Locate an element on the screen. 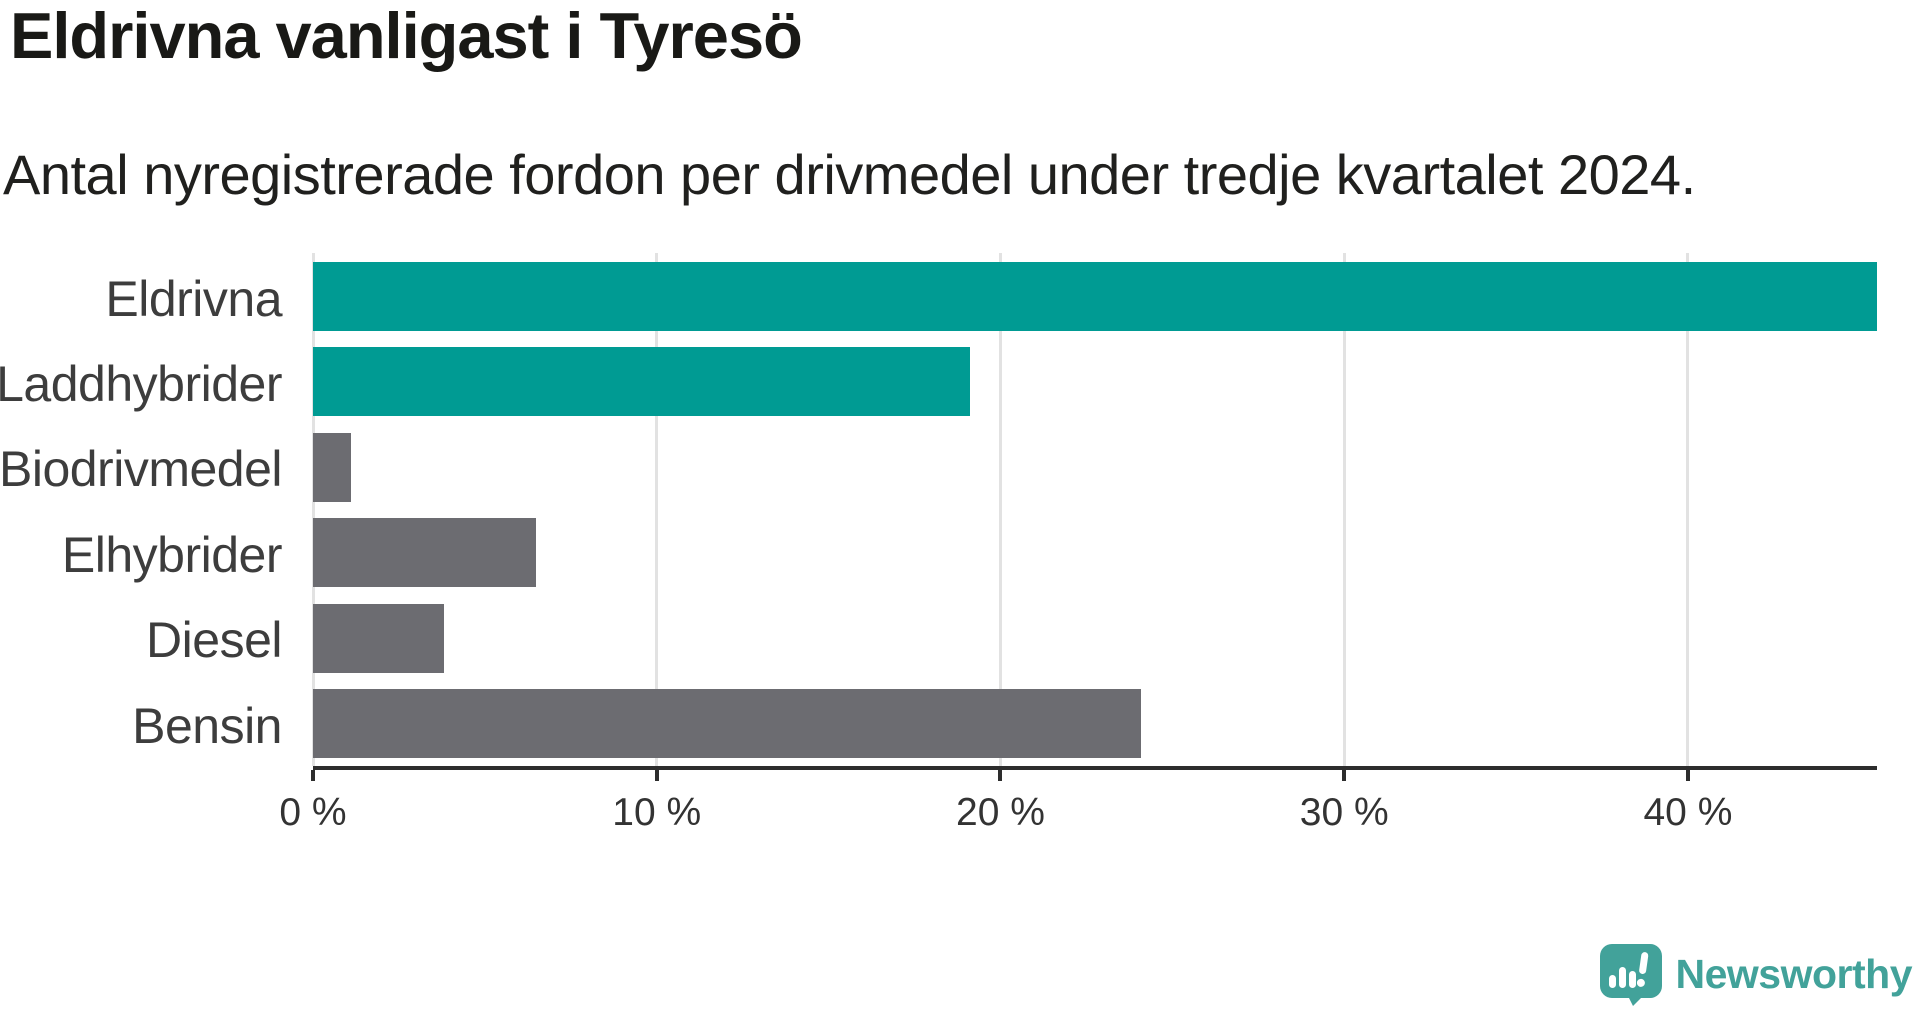 This screenshot has width=1920, height=1010. chart-title: Eldrivna vanligast i Tyresö is located at coordinates (406, 36).